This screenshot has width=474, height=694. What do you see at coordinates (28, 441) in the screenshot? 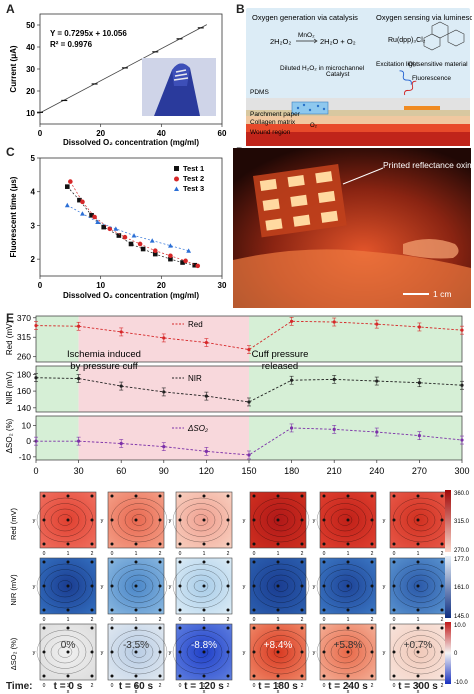
I see `panel-e-ytick: 0` at bounding box center [28, 441].